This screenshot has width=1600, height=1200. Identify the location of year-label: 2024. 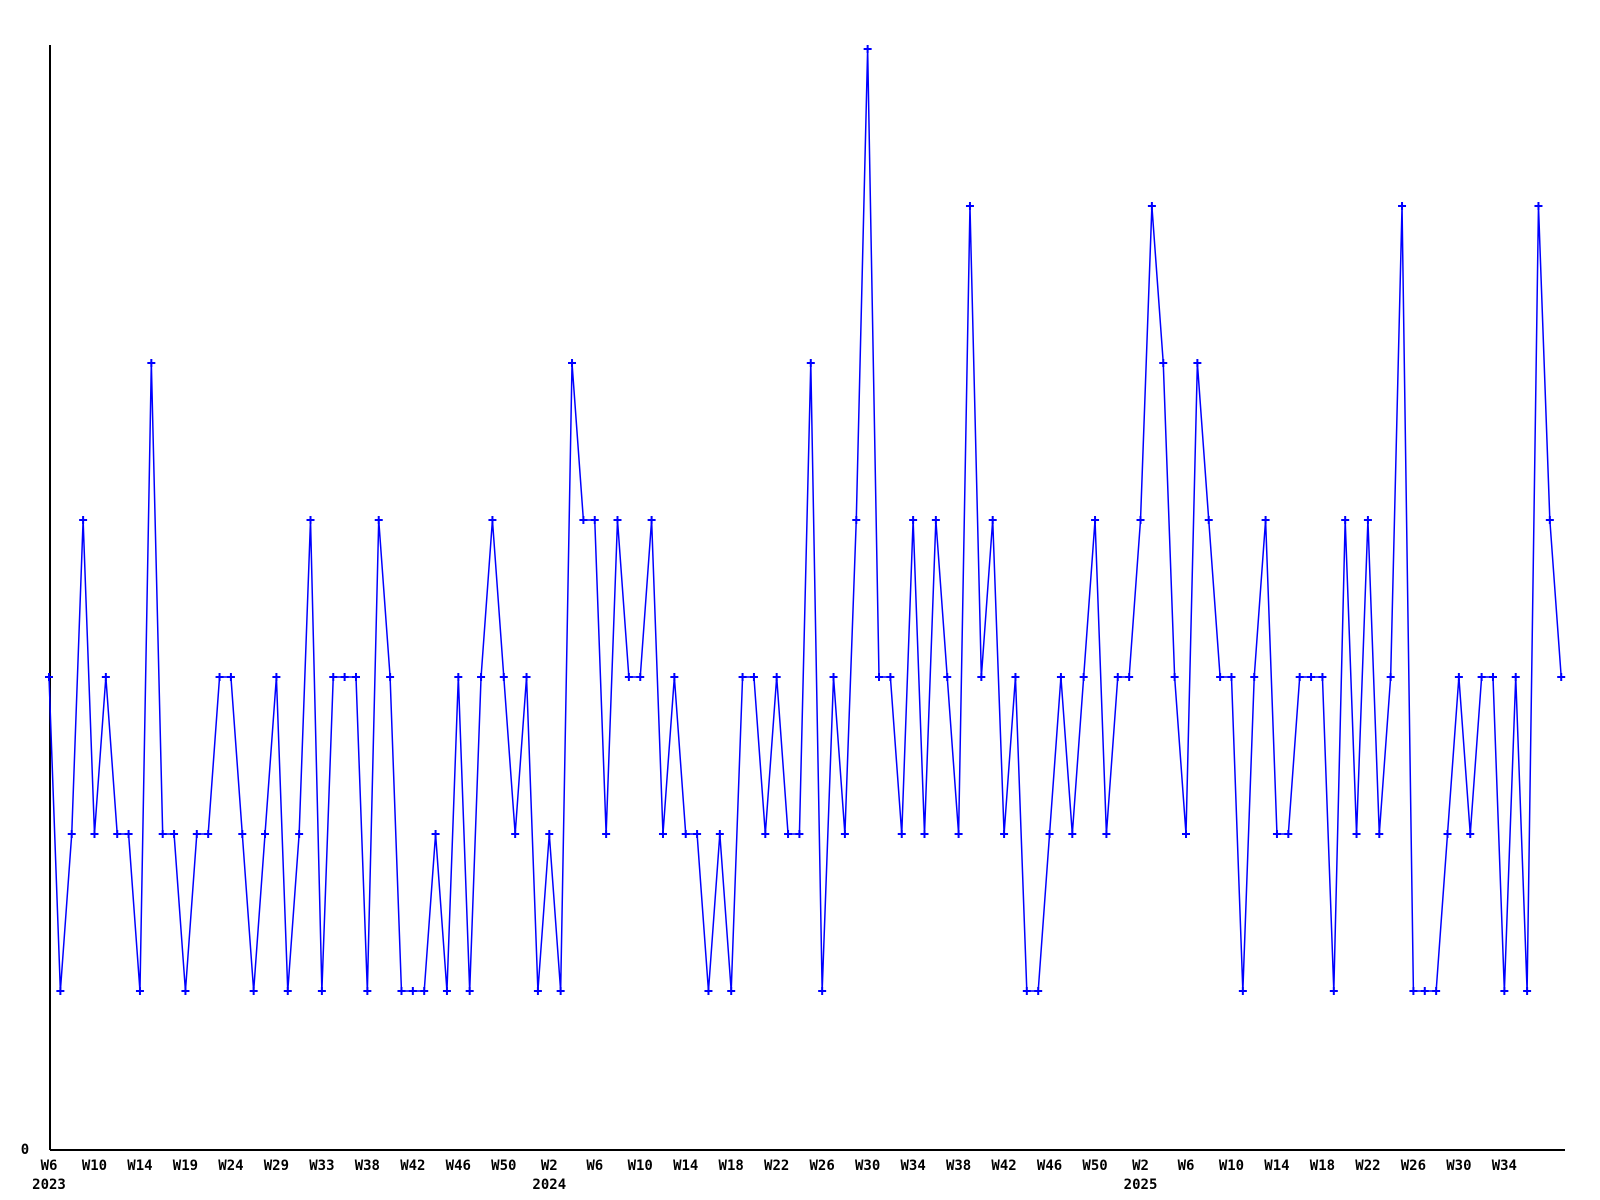
(549, 1185).